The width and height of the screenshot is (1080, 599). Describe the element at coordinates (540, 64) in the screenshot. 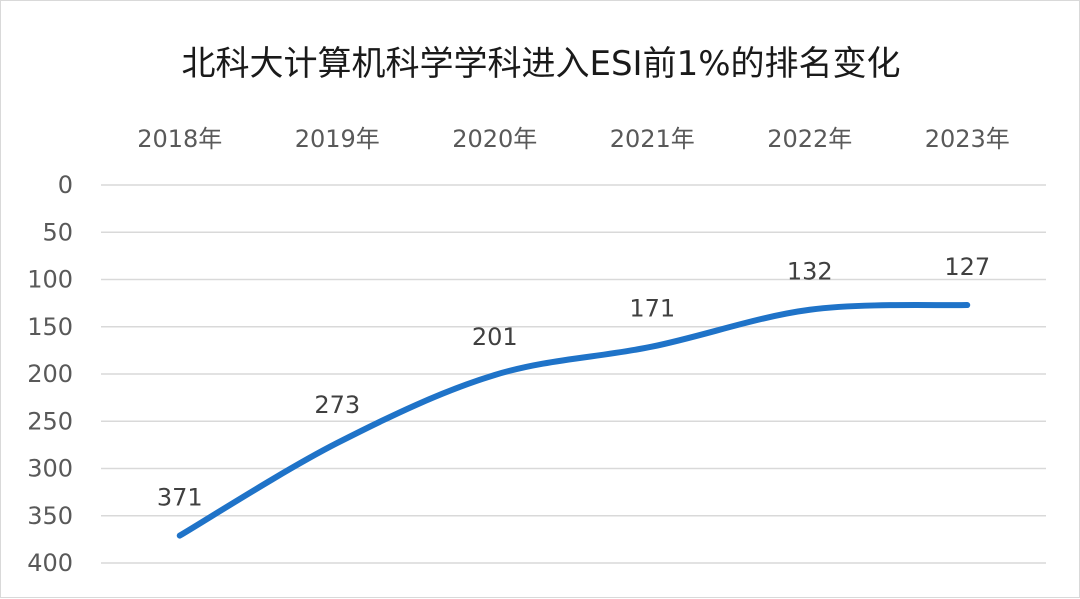

I see `chart-title: 北科大计算机科学学科进入ESI前1%的排名变化` at that location.